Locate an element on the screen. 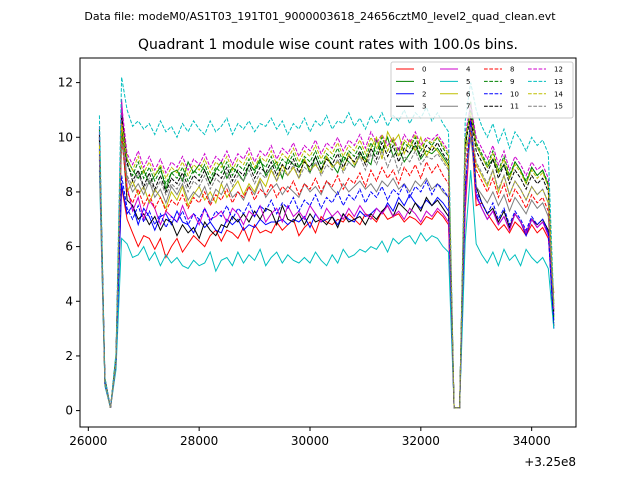 This screenshot has width=640, height=480. y-tick-label: 6 is located at coordinates (69, 247).